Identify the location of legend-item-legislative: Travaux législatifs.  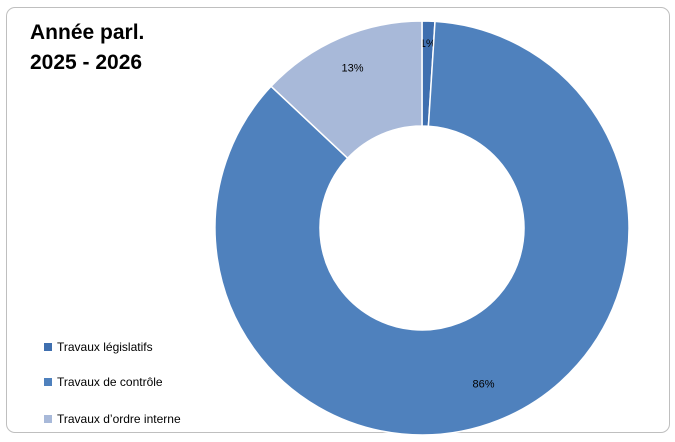
(98, 347).